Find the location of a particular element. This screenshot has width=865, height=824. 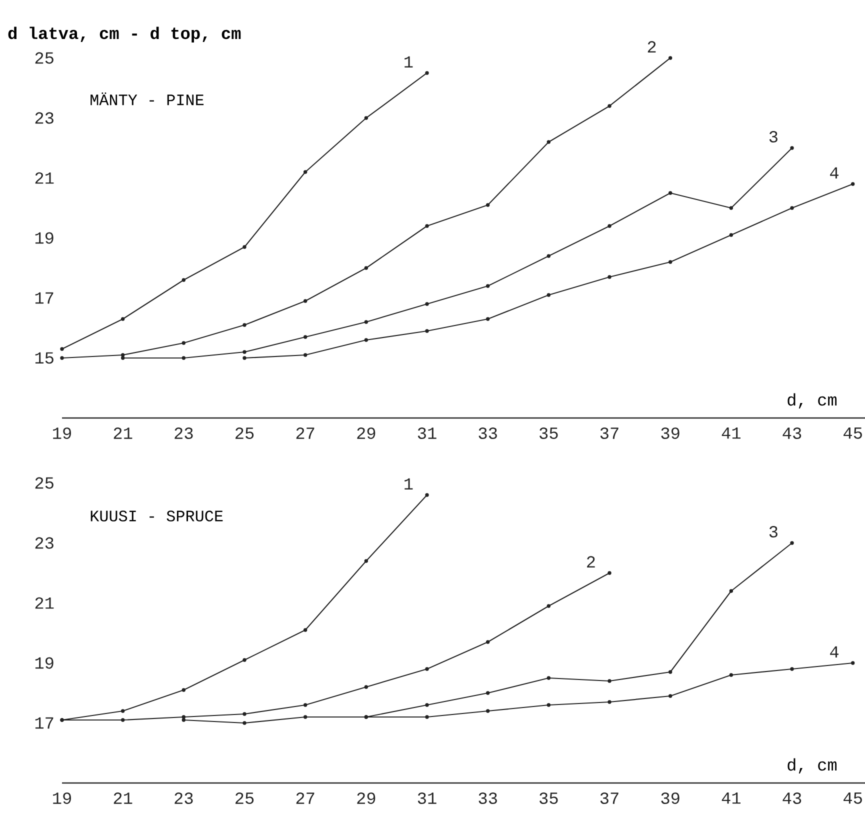

y-tick-label: 15 is located at coordinates (44, 358).